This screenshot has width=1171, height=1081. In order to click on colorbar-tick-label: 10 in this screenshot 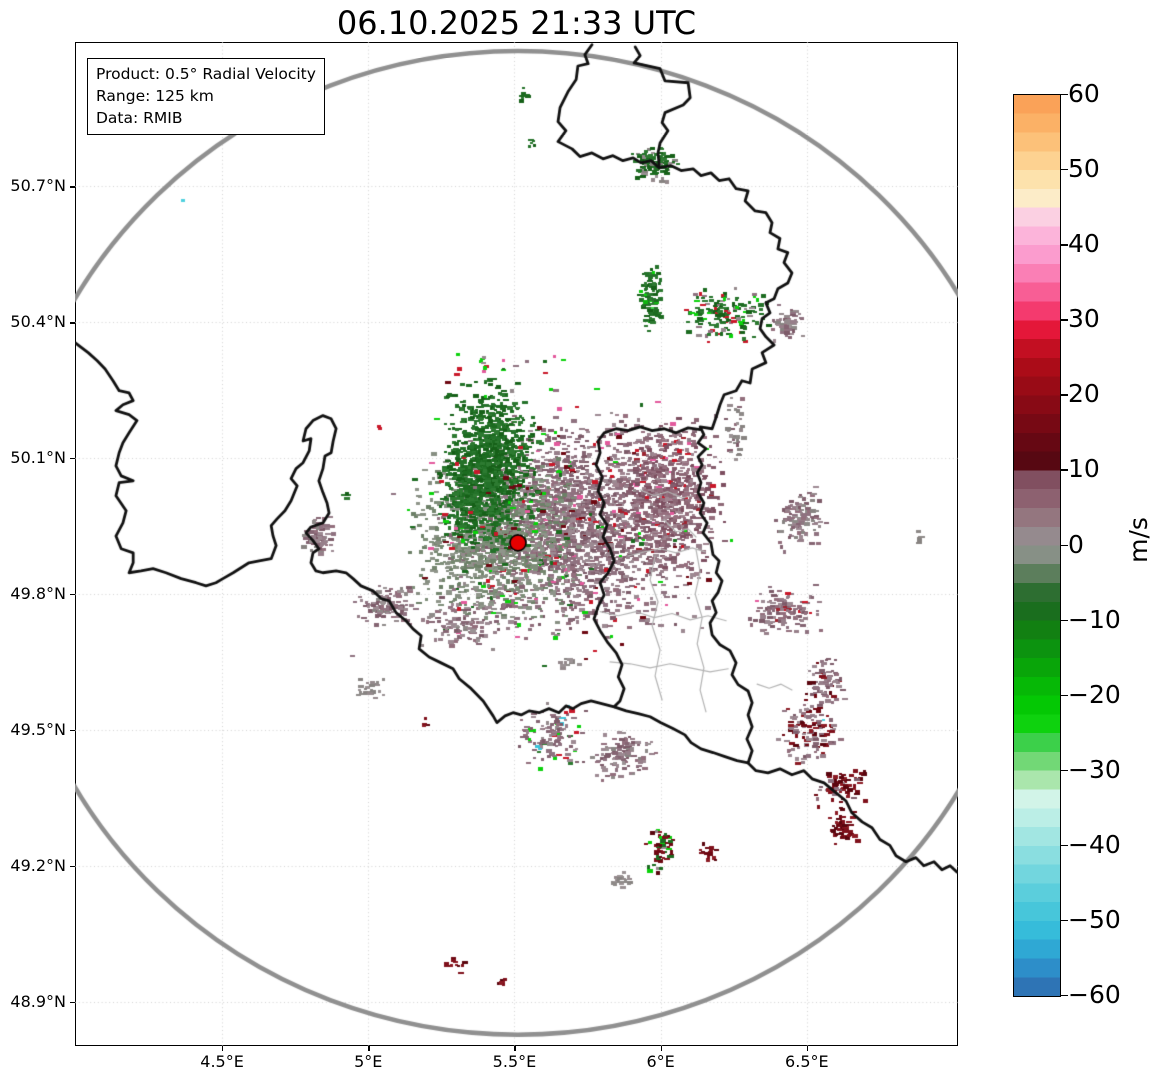, I will do `click(1084, 469)`.